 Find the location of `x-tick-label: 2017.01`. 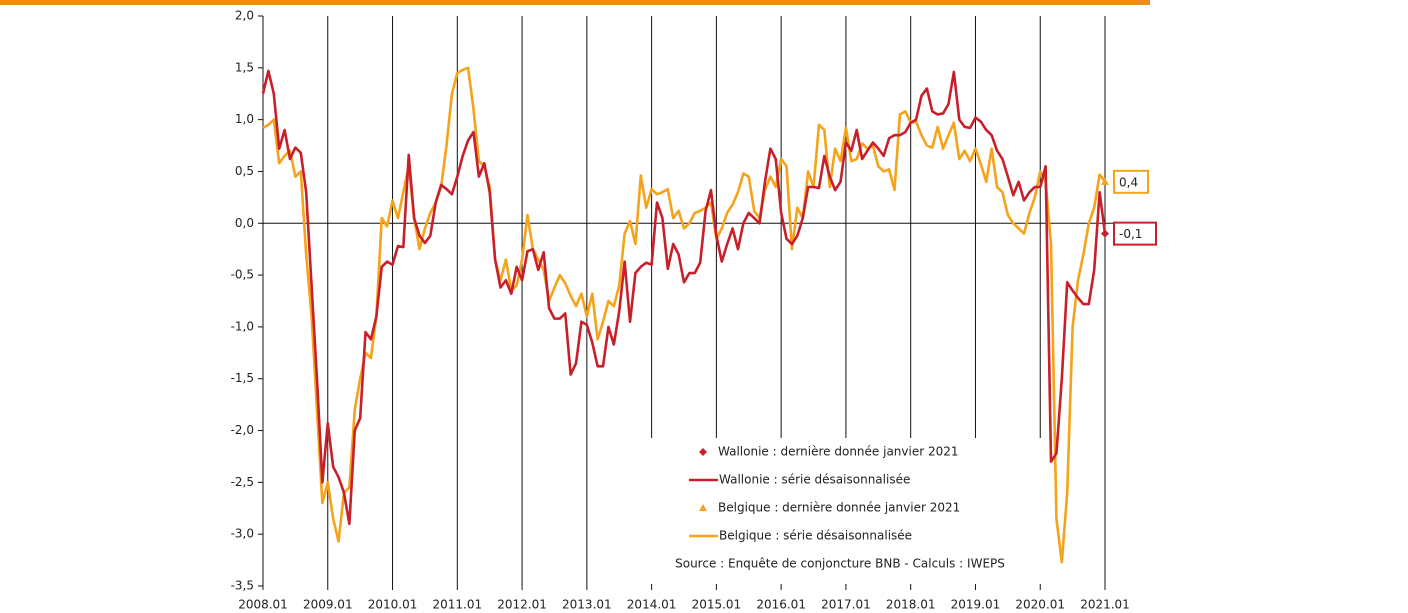

x-tick-label: 2017.01 is located at coordinates (846, 605).